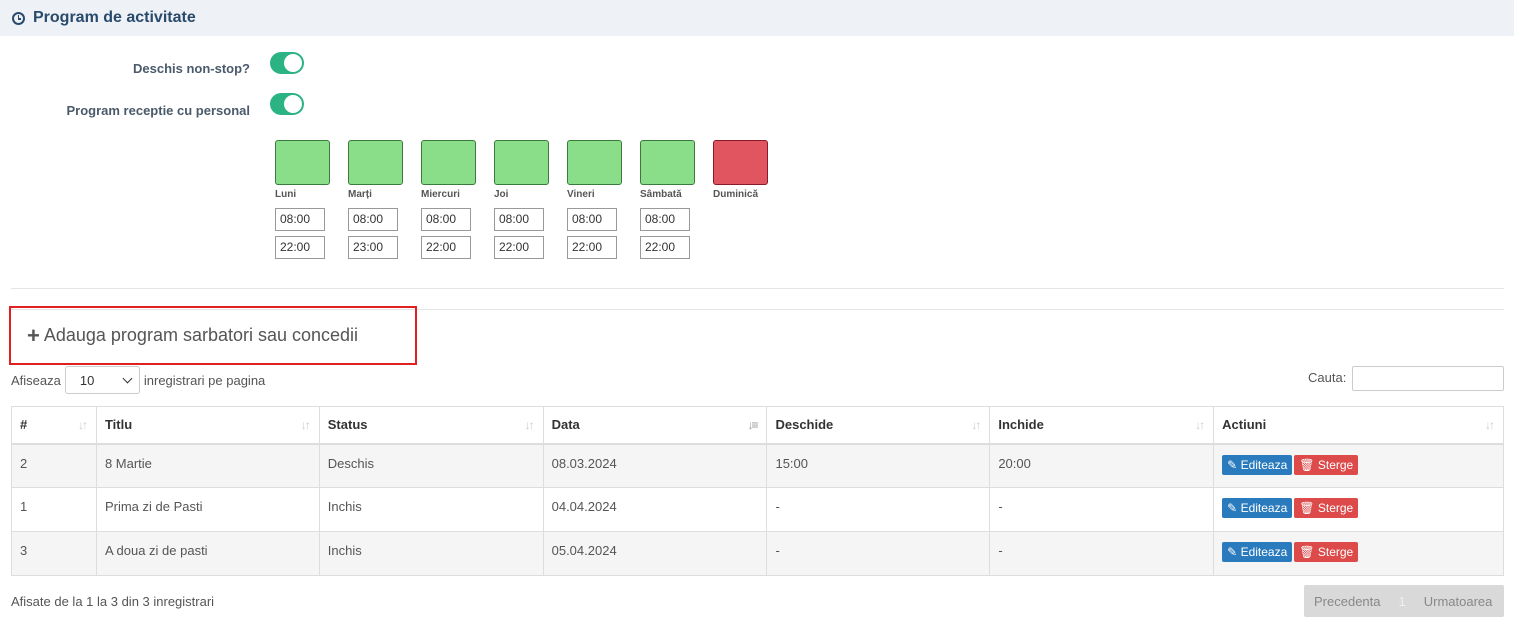  I want to click on day-name: Luni, so click(286, 194).